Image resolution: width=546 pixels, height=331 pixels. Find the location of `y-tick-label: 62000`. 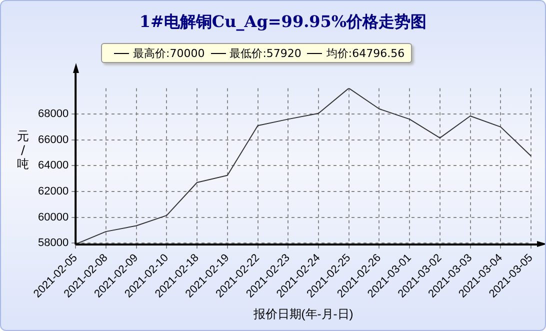

y-tick-label: 62000 is located at coordinates (53, 192).